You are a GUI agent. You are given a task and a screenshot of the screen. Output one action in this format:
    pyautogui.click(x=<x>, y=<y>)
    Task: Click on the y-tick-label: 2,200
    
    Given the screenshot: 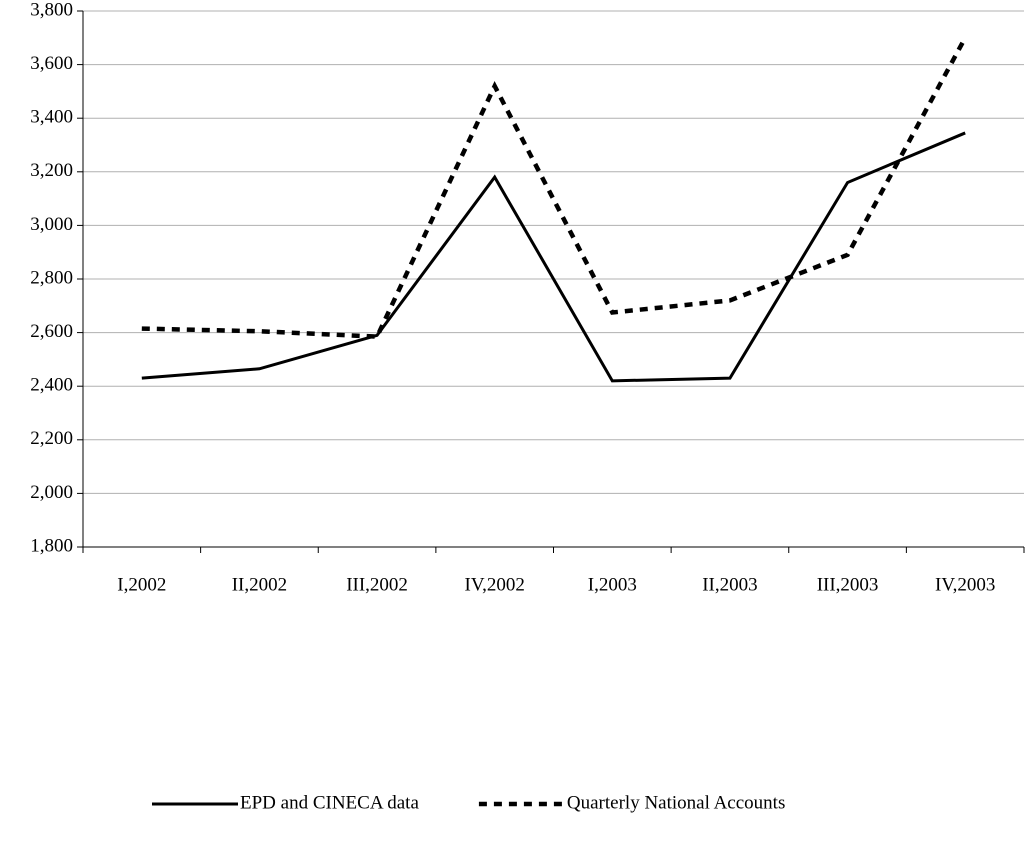 What is the action you would take?
    pyautogui.click(x=51, y=438)
    